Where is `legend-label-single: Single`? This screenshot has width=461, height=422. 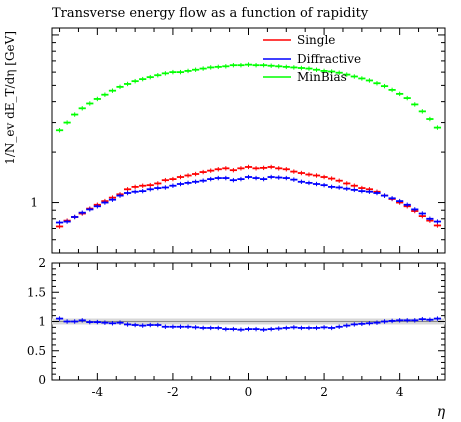 legend-label-single: Single is located at coordinates (316, 40).